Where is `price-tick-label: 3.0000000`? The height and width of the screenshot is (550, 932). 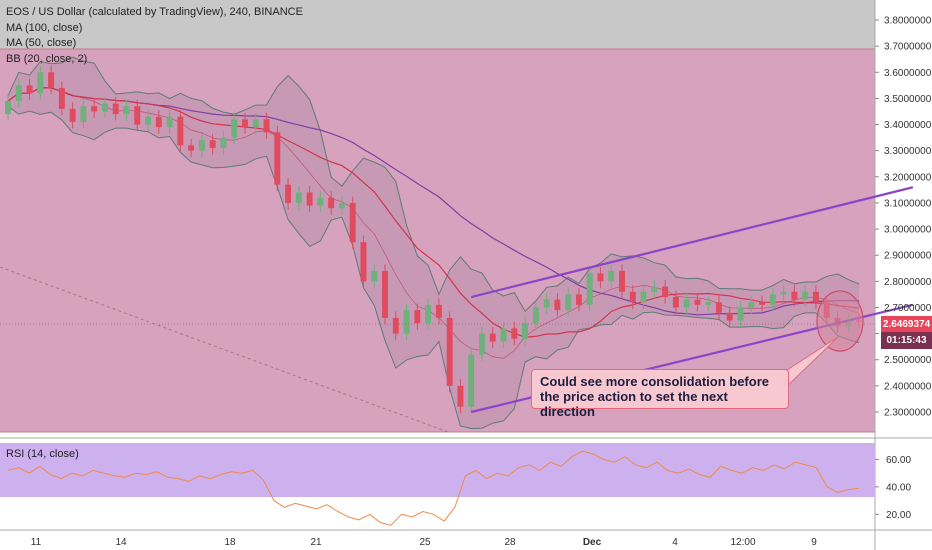
price-tick-label: 3.0000000 is located at coordinates (908, 230).